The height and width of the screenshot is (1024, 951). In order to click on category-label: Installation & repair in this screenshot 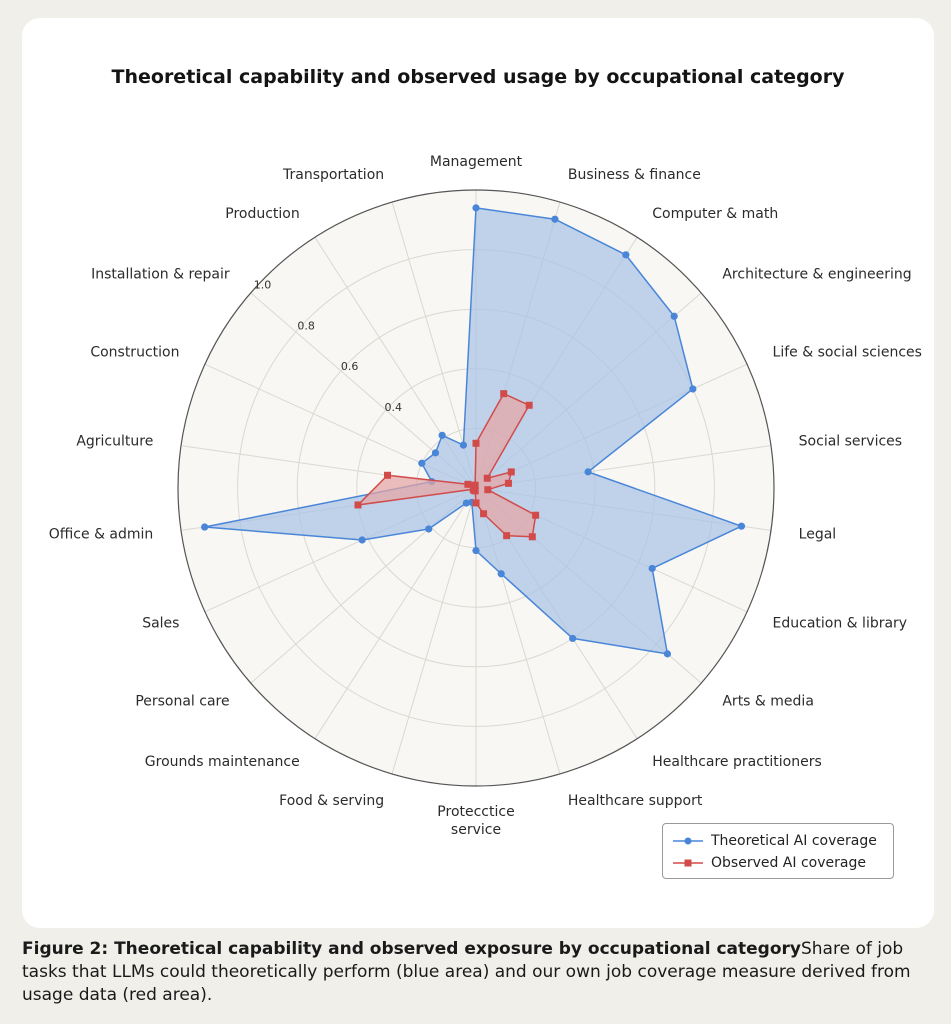, I will do `click(160, 275)`.